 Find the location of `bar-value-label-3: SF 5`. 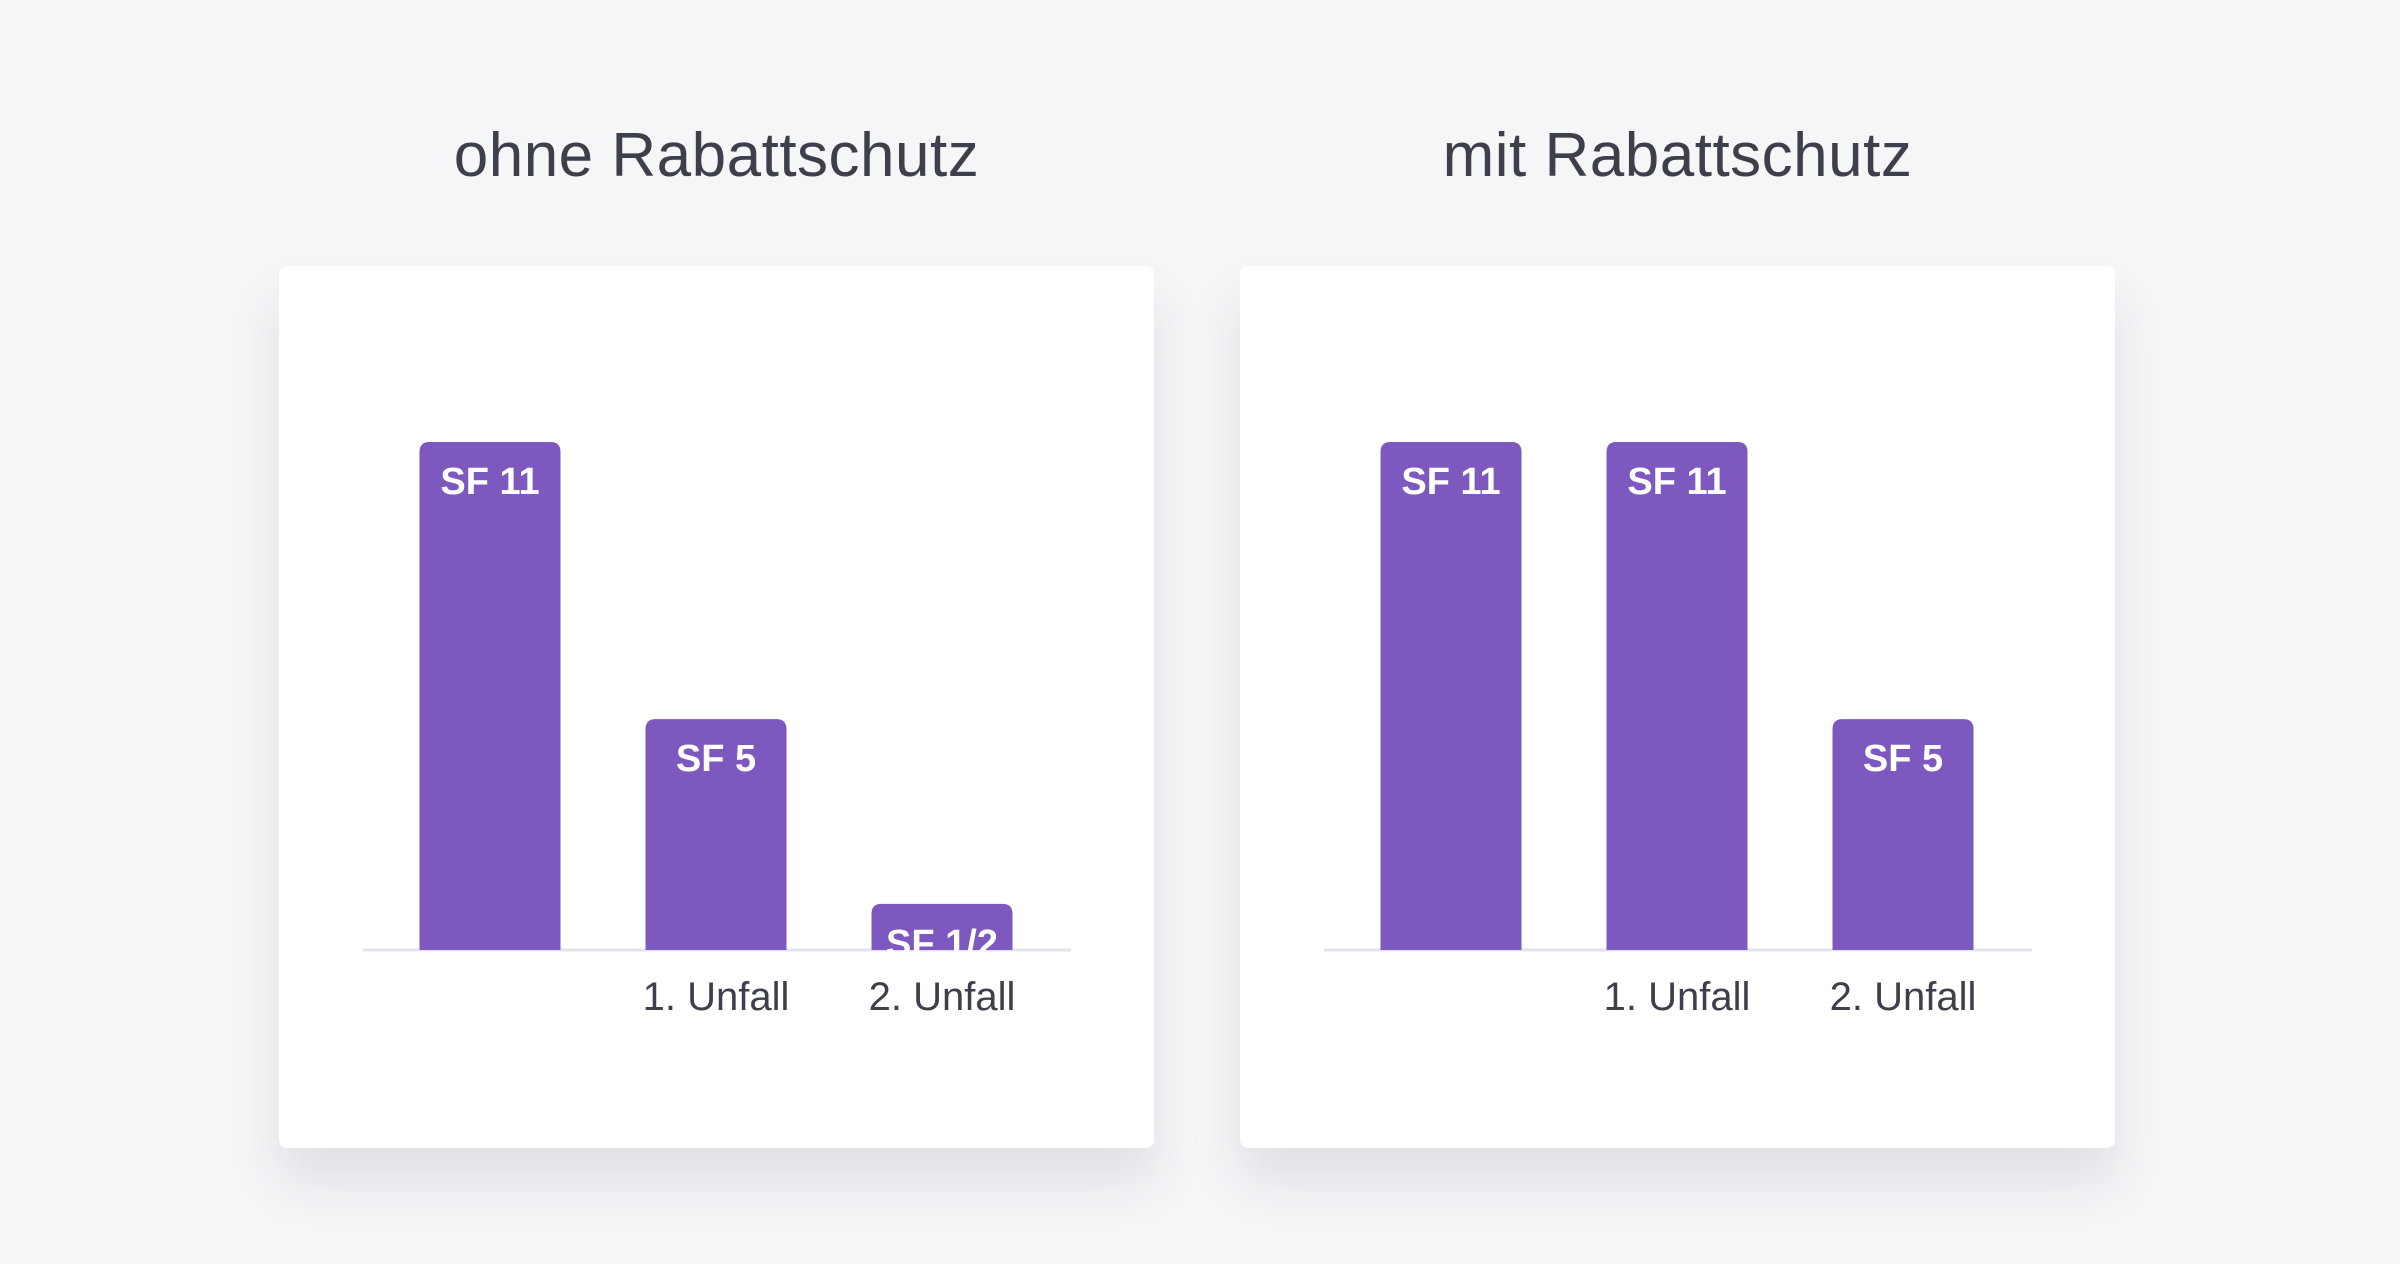

bar-value-label-3: SF 5 is located at coordinates (1903, 759).